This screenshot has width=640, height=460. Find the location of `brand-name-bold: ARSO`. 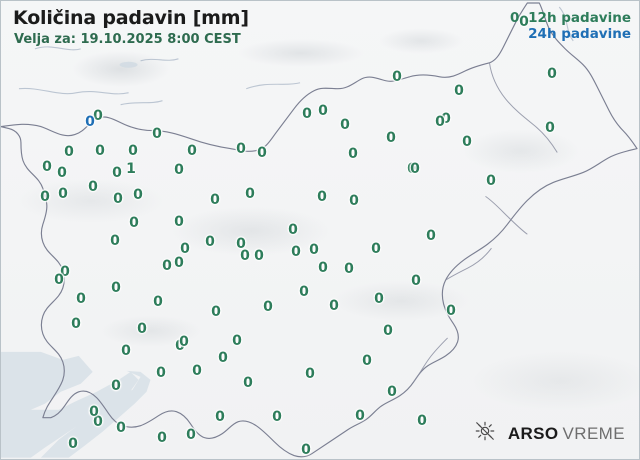

brand-name-bold: ARSO is located at coordinates (533, 433).